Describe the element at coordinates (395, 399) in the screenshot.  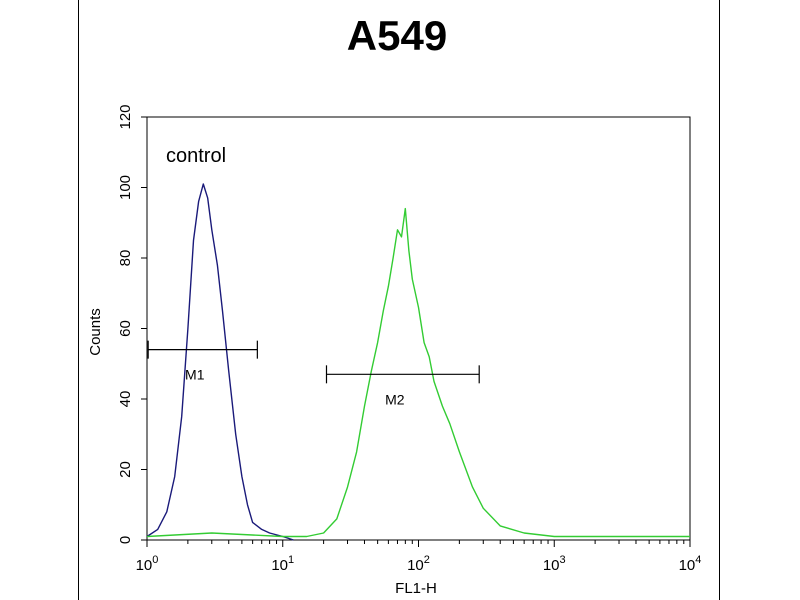
I see `m2-marker-label: M2` at that location.